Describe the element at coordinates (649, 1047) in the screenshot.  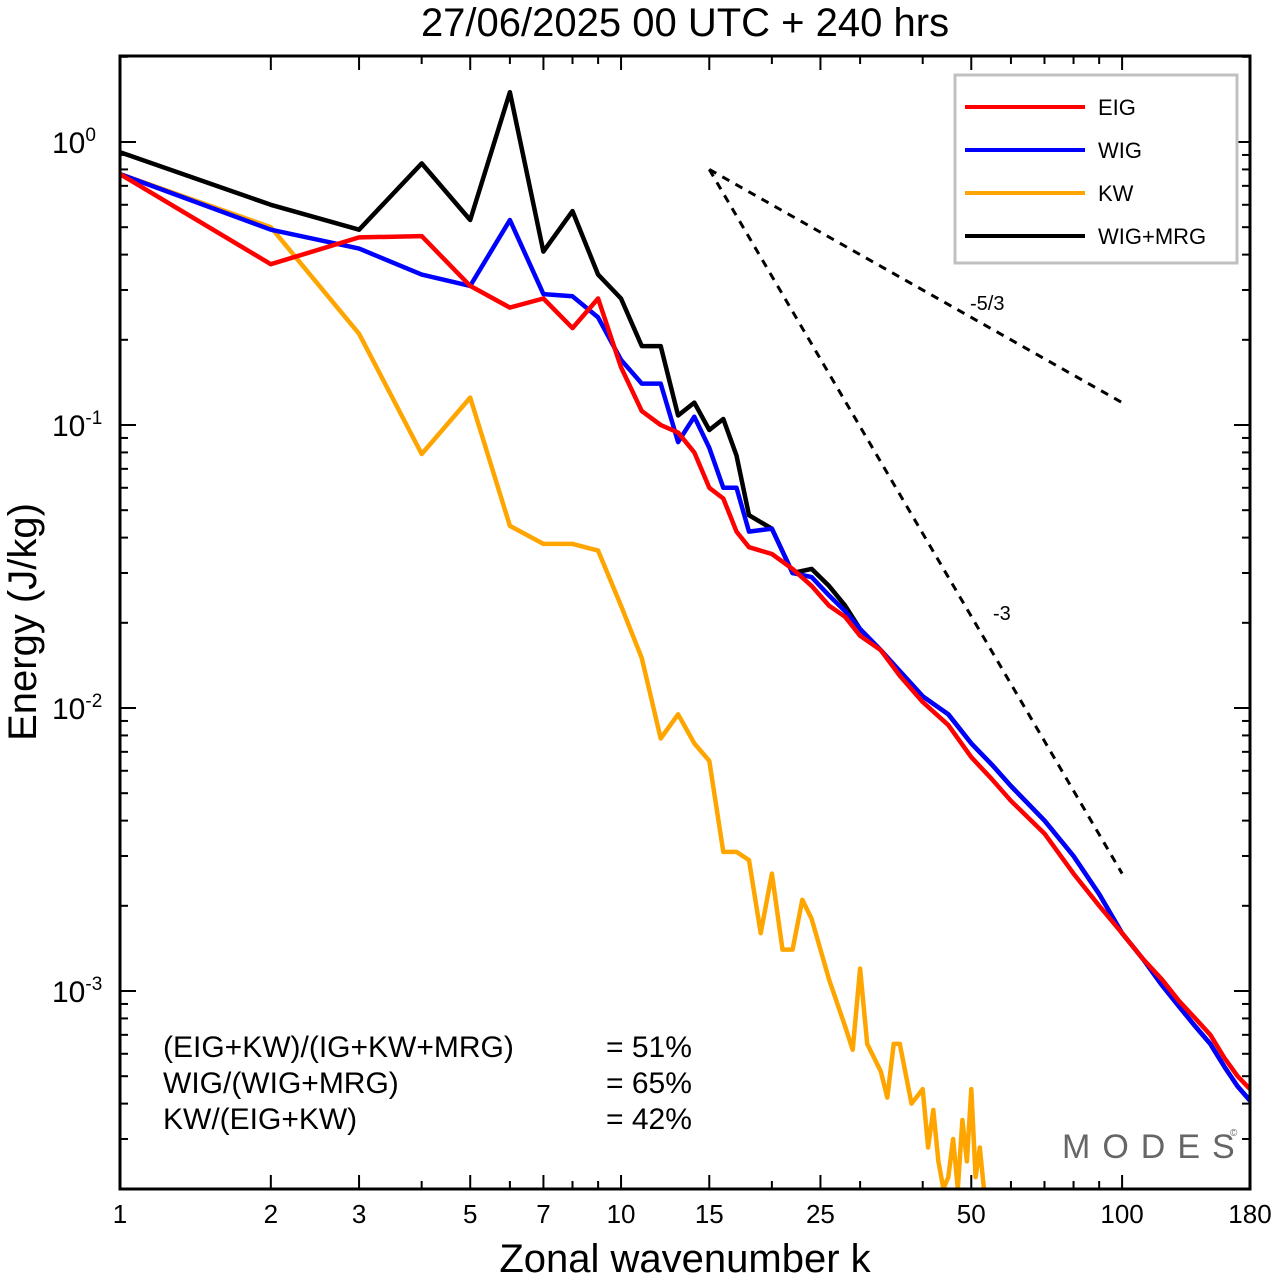
I see `ratio-annotation-value: = 51%` at that location.